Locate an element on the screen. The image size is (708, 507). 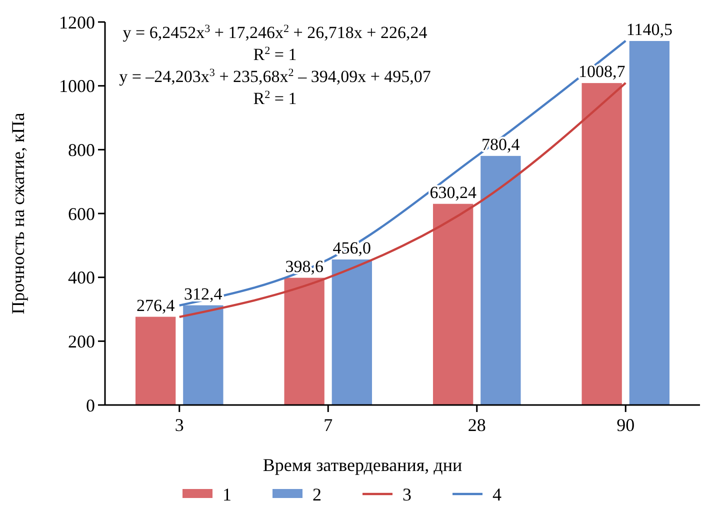
x-tick-label: 3 is located at coordinates (179, 425).